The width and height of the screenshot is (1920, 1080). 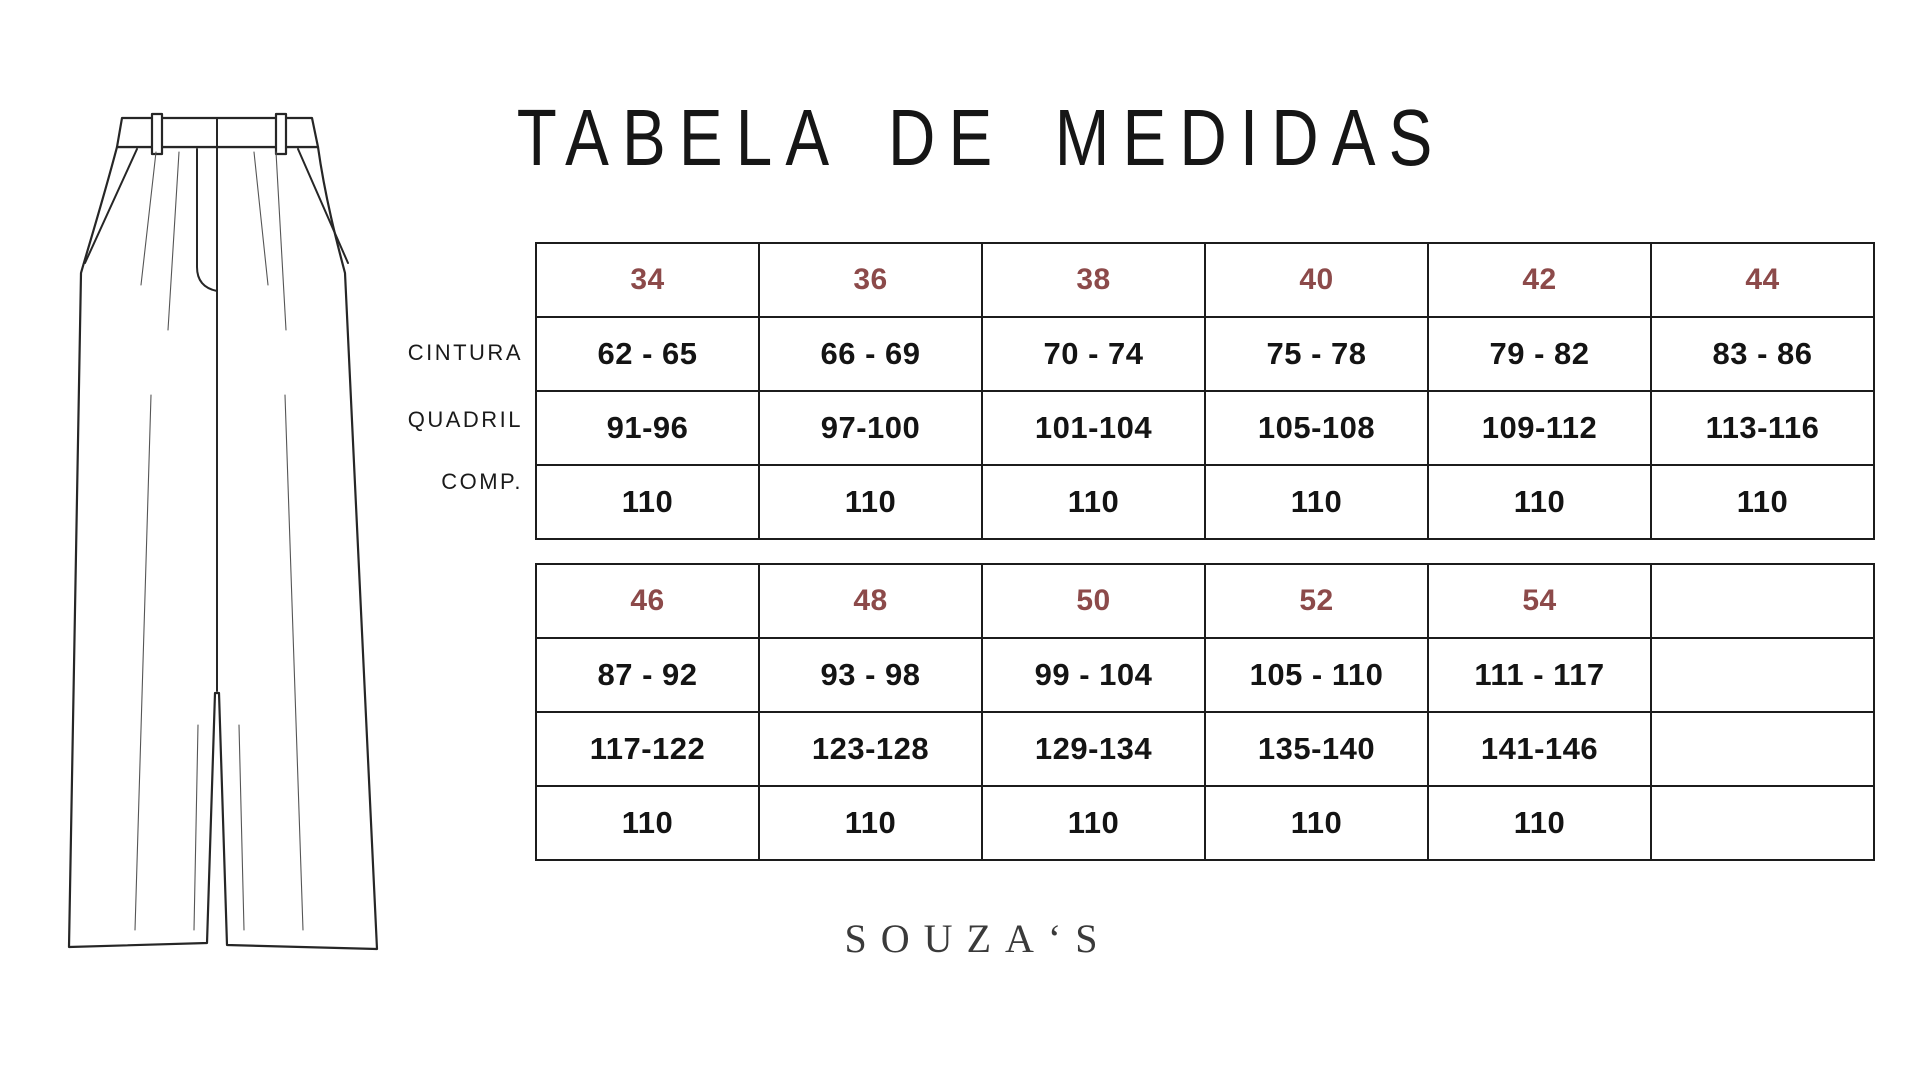 I want to click on size-header-cell: 46, so click(x=647, y=601).